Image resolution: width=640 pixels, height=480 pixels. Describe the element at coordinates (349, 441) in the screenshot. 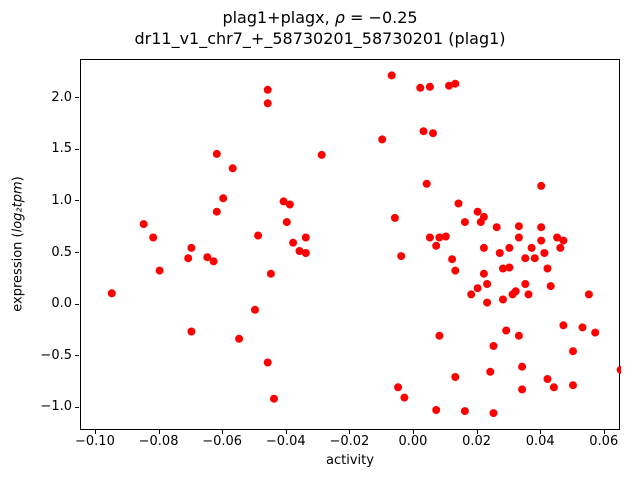

I see `x-tick-label: −0.02` at that location.